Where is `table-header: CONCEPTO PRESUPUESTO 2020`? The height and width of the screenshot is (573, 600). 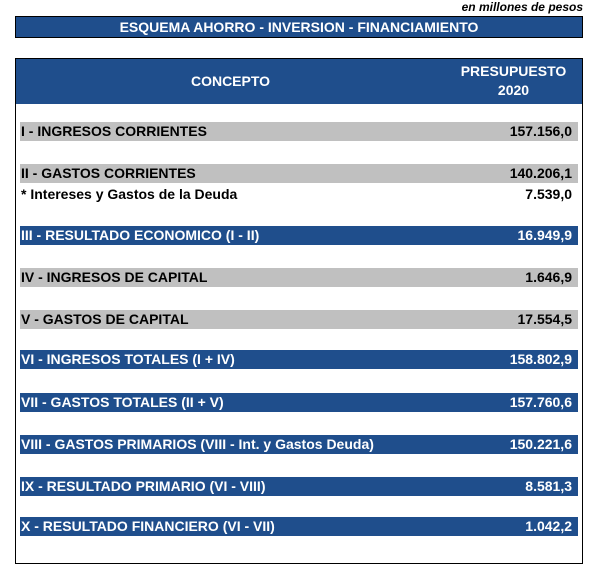 table-header: CONCEPTO PRESUPUESTO 2020 is located at coordinates (299, 81).